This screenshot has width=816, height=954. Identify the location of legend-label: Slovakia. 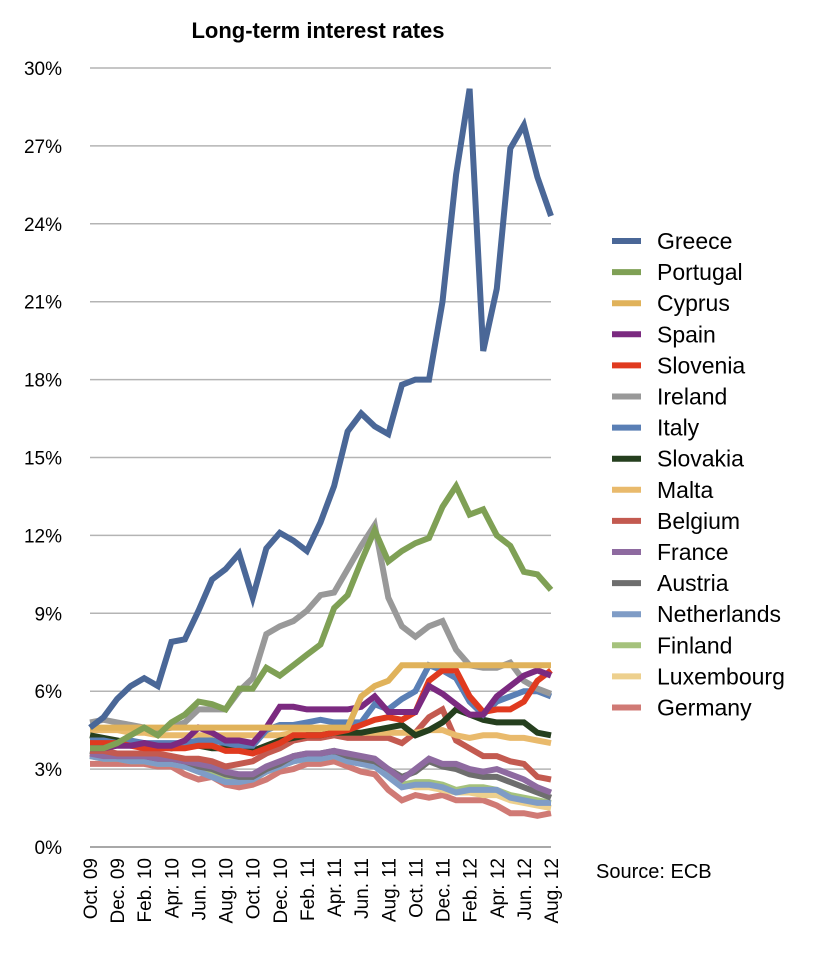
(700, 459).